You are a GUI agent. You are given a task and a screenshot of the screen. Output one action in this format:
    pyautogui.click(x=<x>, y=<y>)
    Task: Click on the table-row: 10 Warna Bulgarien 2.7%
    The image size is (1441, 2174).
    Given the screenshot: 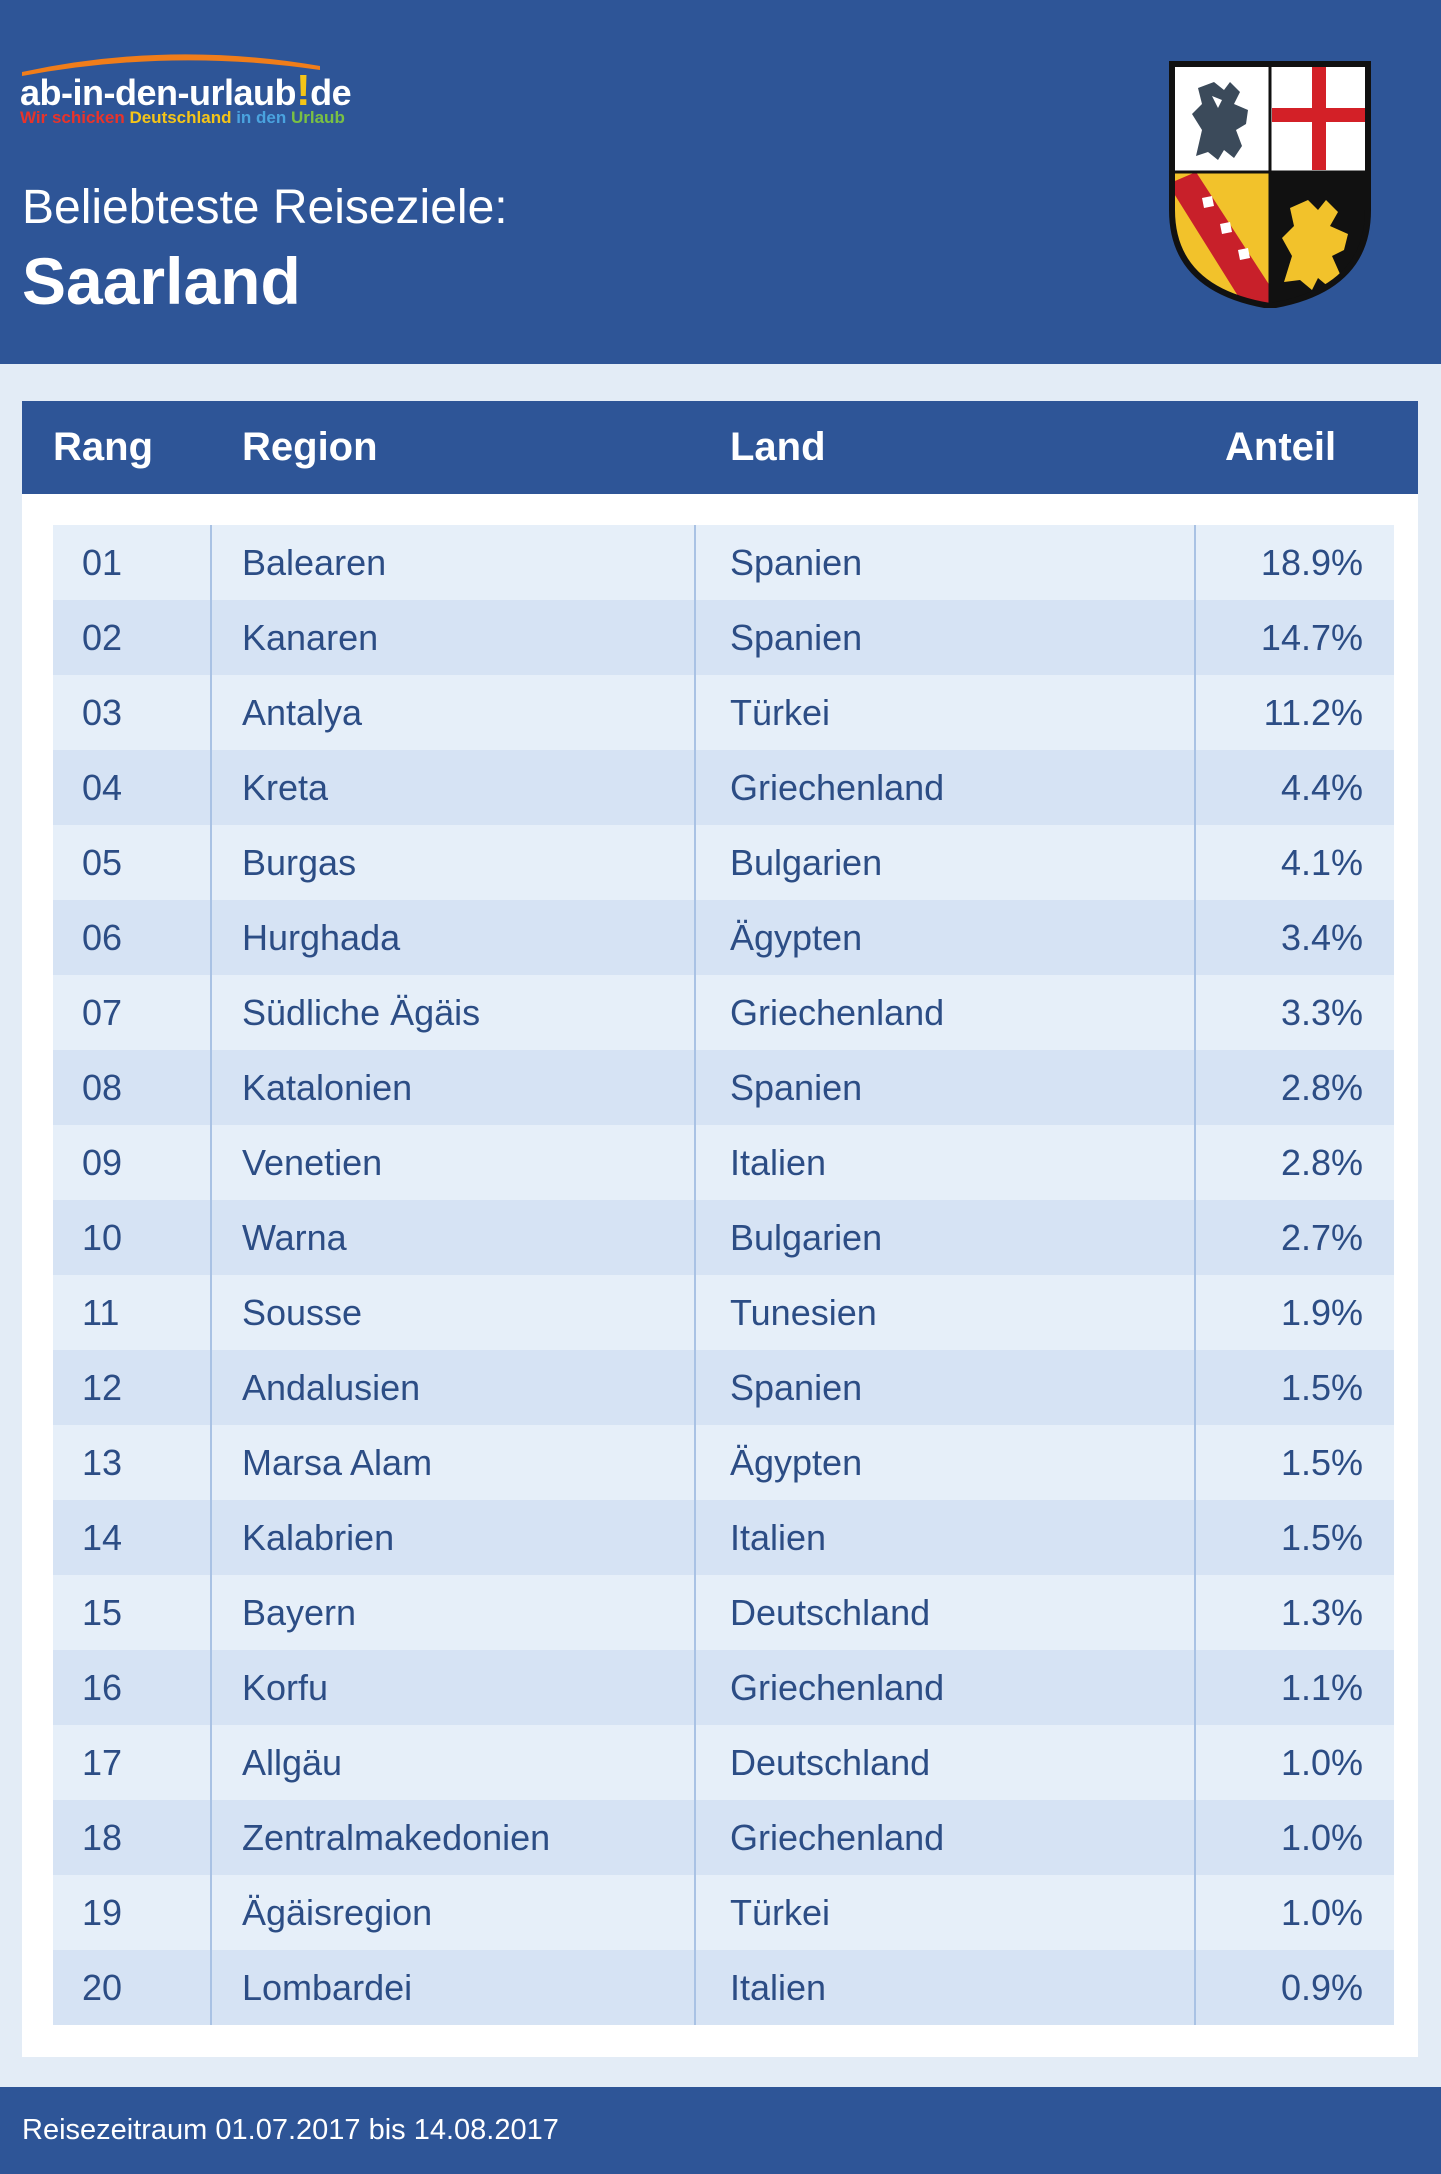 What is the action you would take?
    pyautogui.click(x=723, y=1237)
    